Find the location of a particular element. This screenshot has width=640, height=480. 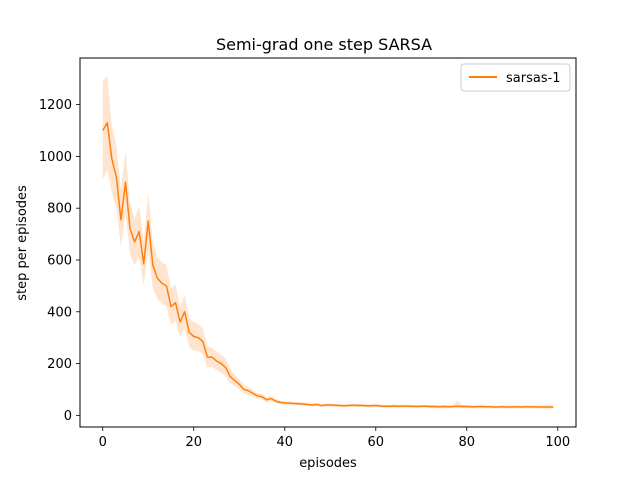

legend-box is located at coordinates (515, 77).